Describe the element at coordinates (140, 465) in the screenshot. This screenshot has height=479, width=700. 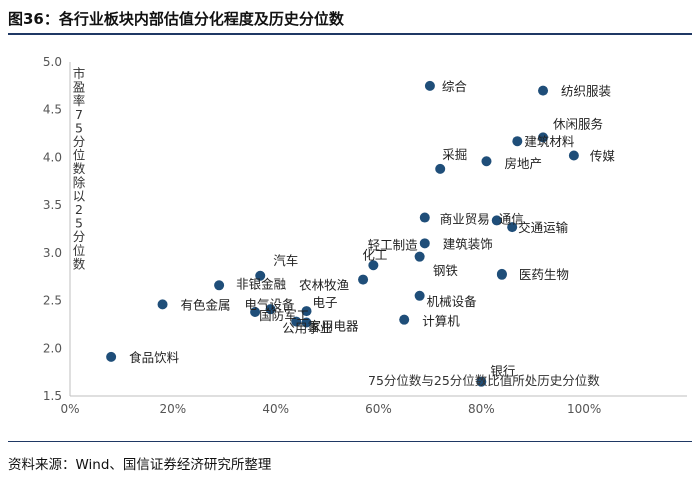
I see `source-note: 资料来源：Wind、国信证券经济研究所整理` at that location.